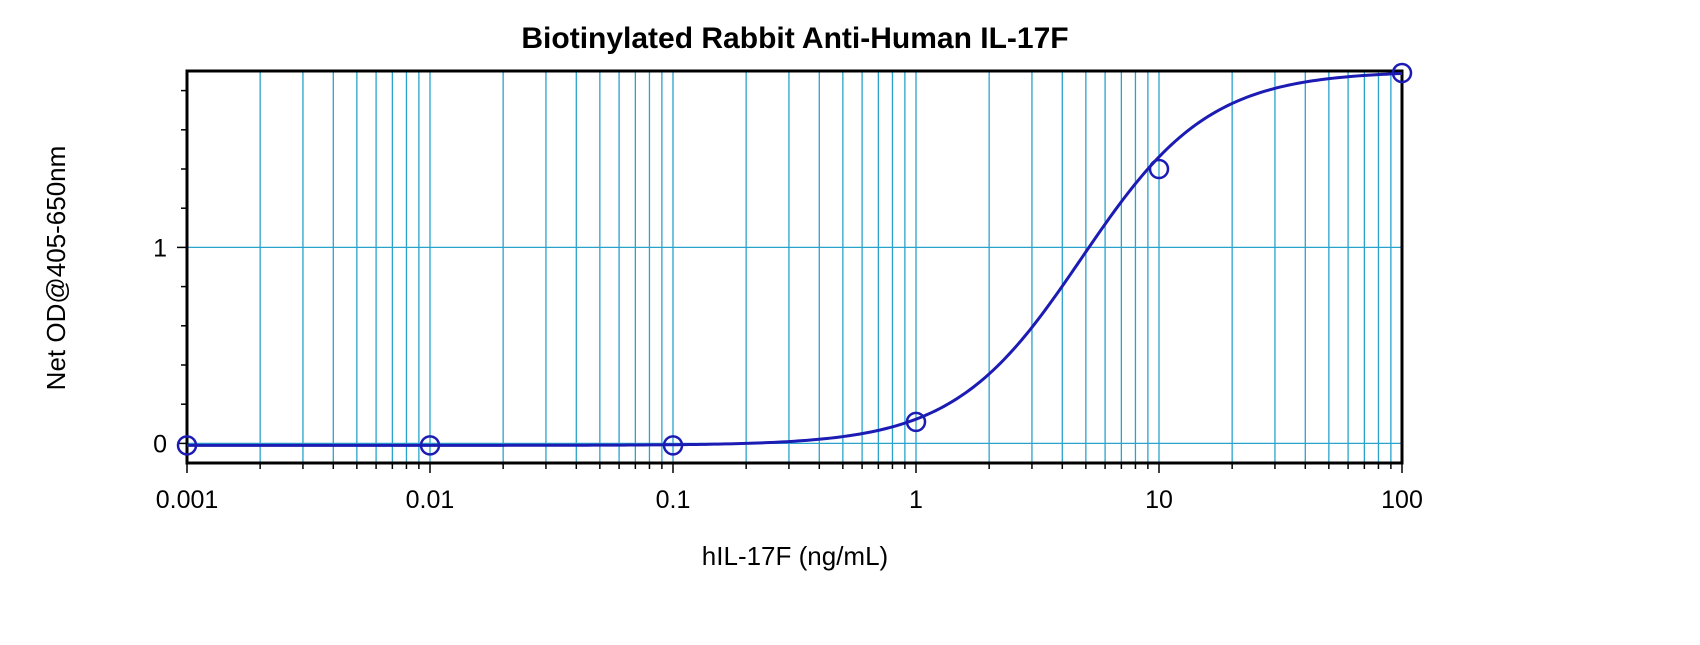 The height and width of the screenshot is (645, 1700). What do you see at coordinates (160, 248) in the screenshot?
I see `y-tick-label: 1` at bounding box center [160, 248].